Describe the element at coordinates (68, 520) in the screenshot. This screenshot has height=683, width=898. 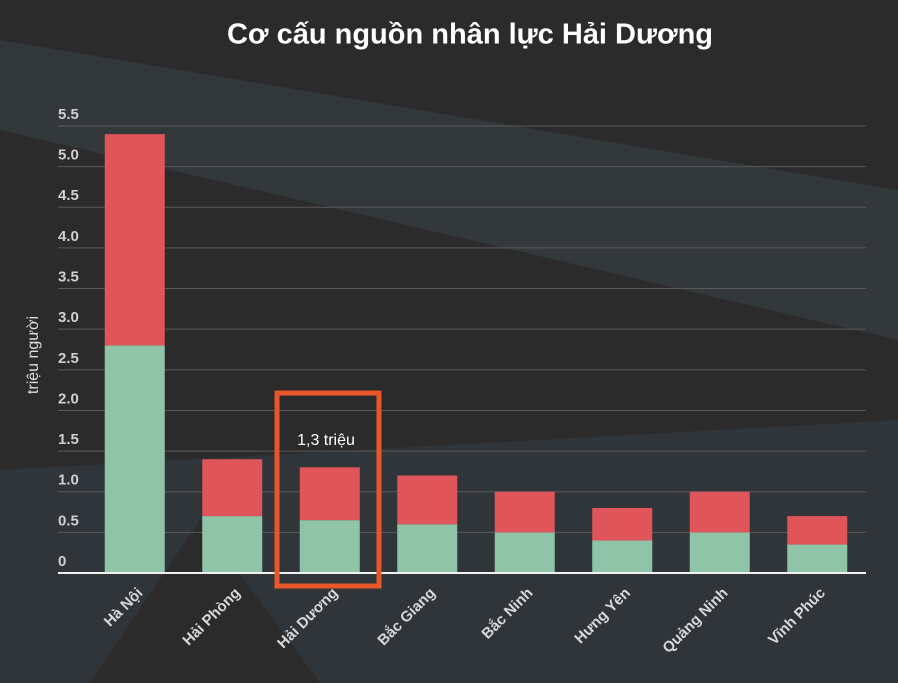
I see `y-tick-label: 0.5` at that location.